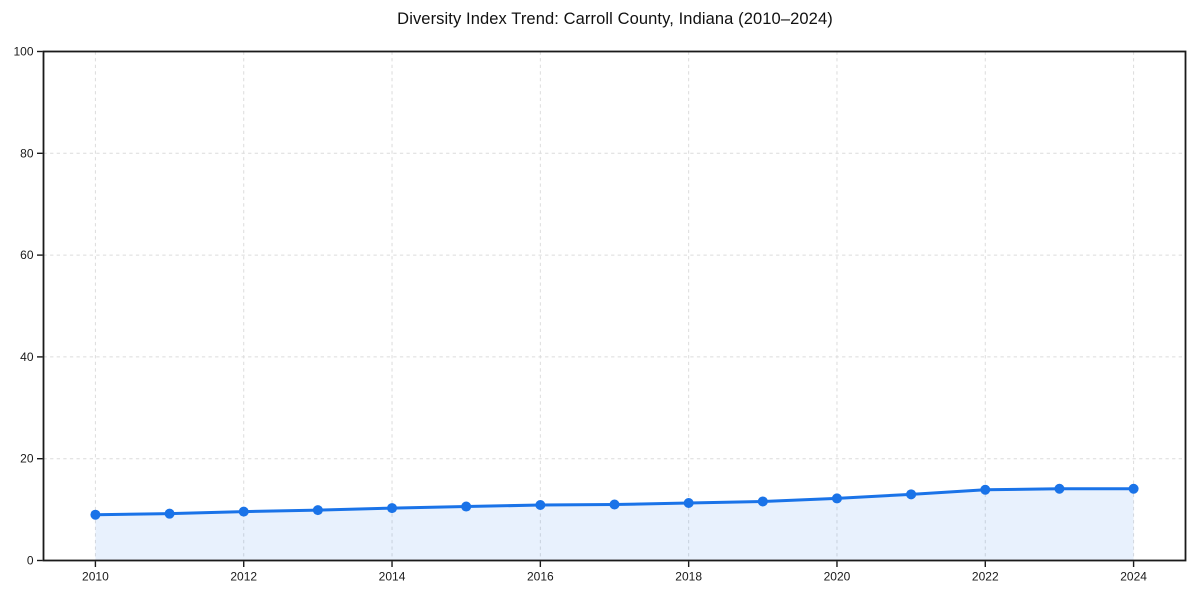 The height and width of the screenshot is (600, 1200). What do you see at coordinates (614, 524) in the screenshot?
I see `area-fill` at bounding box center [614, 524].